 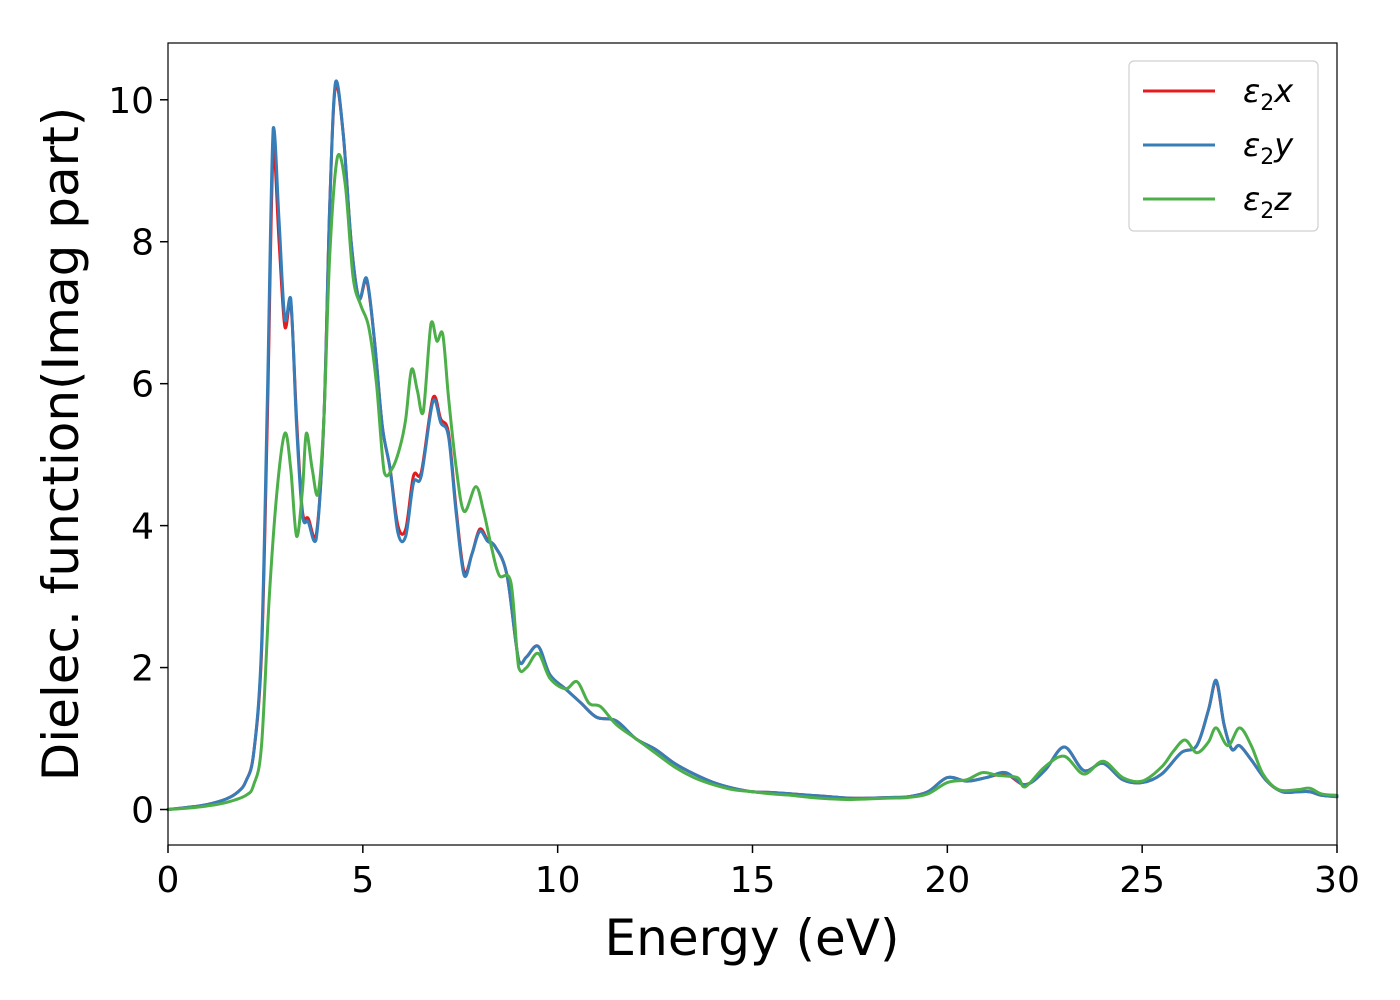 I want to click on y-tick-label: 8, so click(x=142, y=243).